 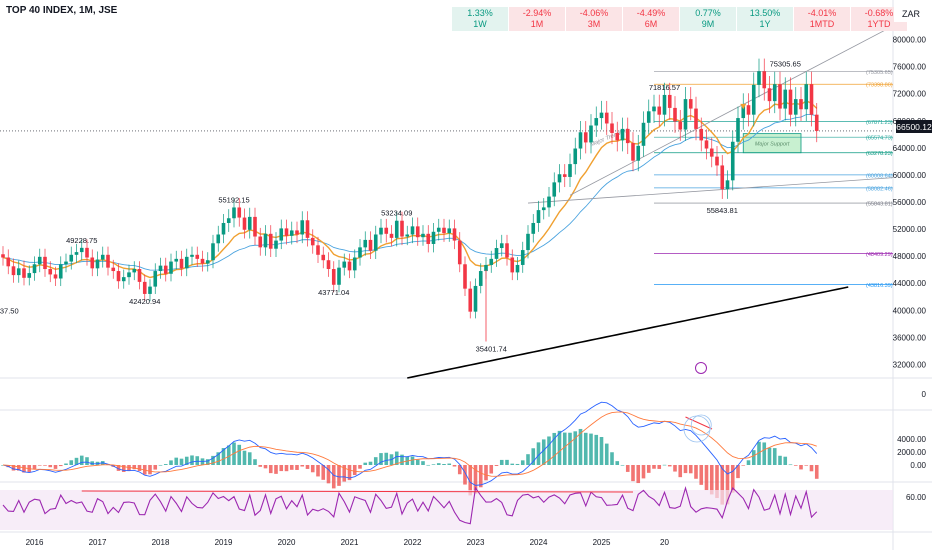 I want to click on level-label: (65574.73), so click(x=879, y=139).